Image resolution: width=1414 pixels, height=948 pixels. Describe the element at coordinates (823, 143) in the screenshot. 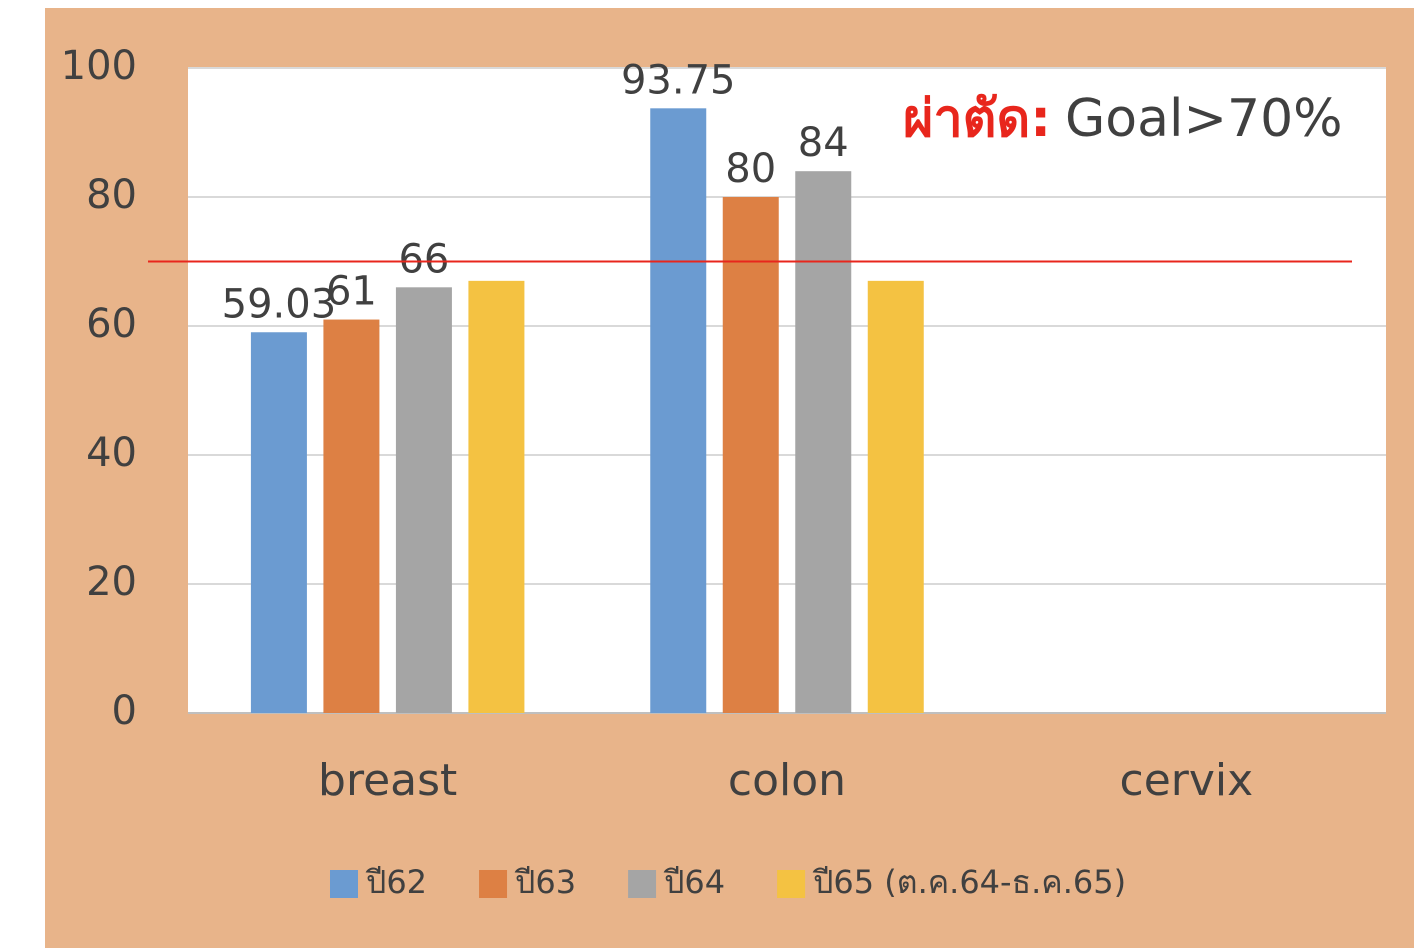

I see `data-label: 84` at that location.